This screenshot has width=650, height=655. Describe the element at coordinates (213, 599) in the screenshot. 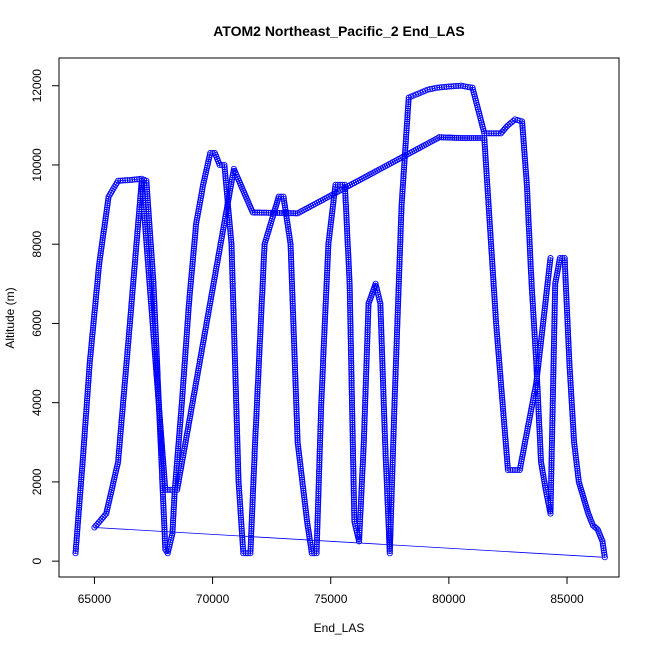

I see `x-tick-label: 70000` at that location.